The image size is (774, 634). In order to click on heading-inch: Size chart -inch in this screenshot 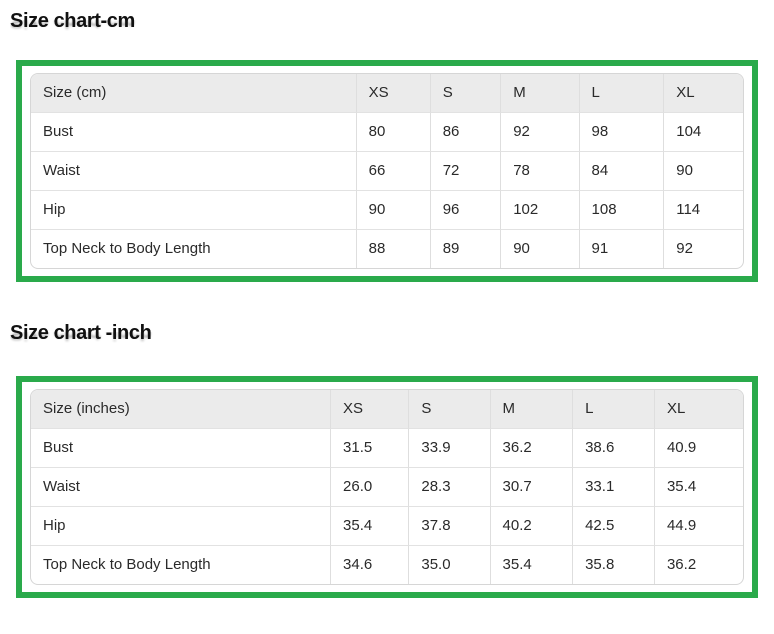, I will do `click(81, 333)`.